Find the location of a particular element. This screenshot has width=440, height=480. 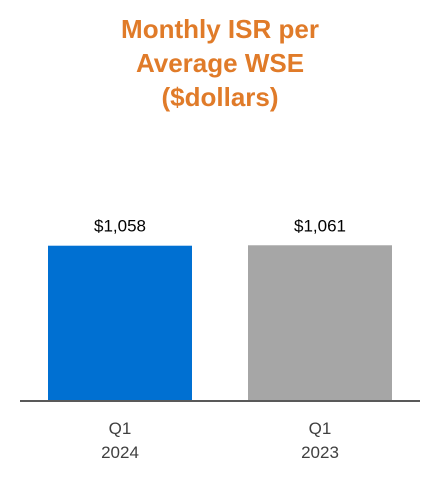

chart-title-line-3: ($dollars) is located at coordinates (220, 97).